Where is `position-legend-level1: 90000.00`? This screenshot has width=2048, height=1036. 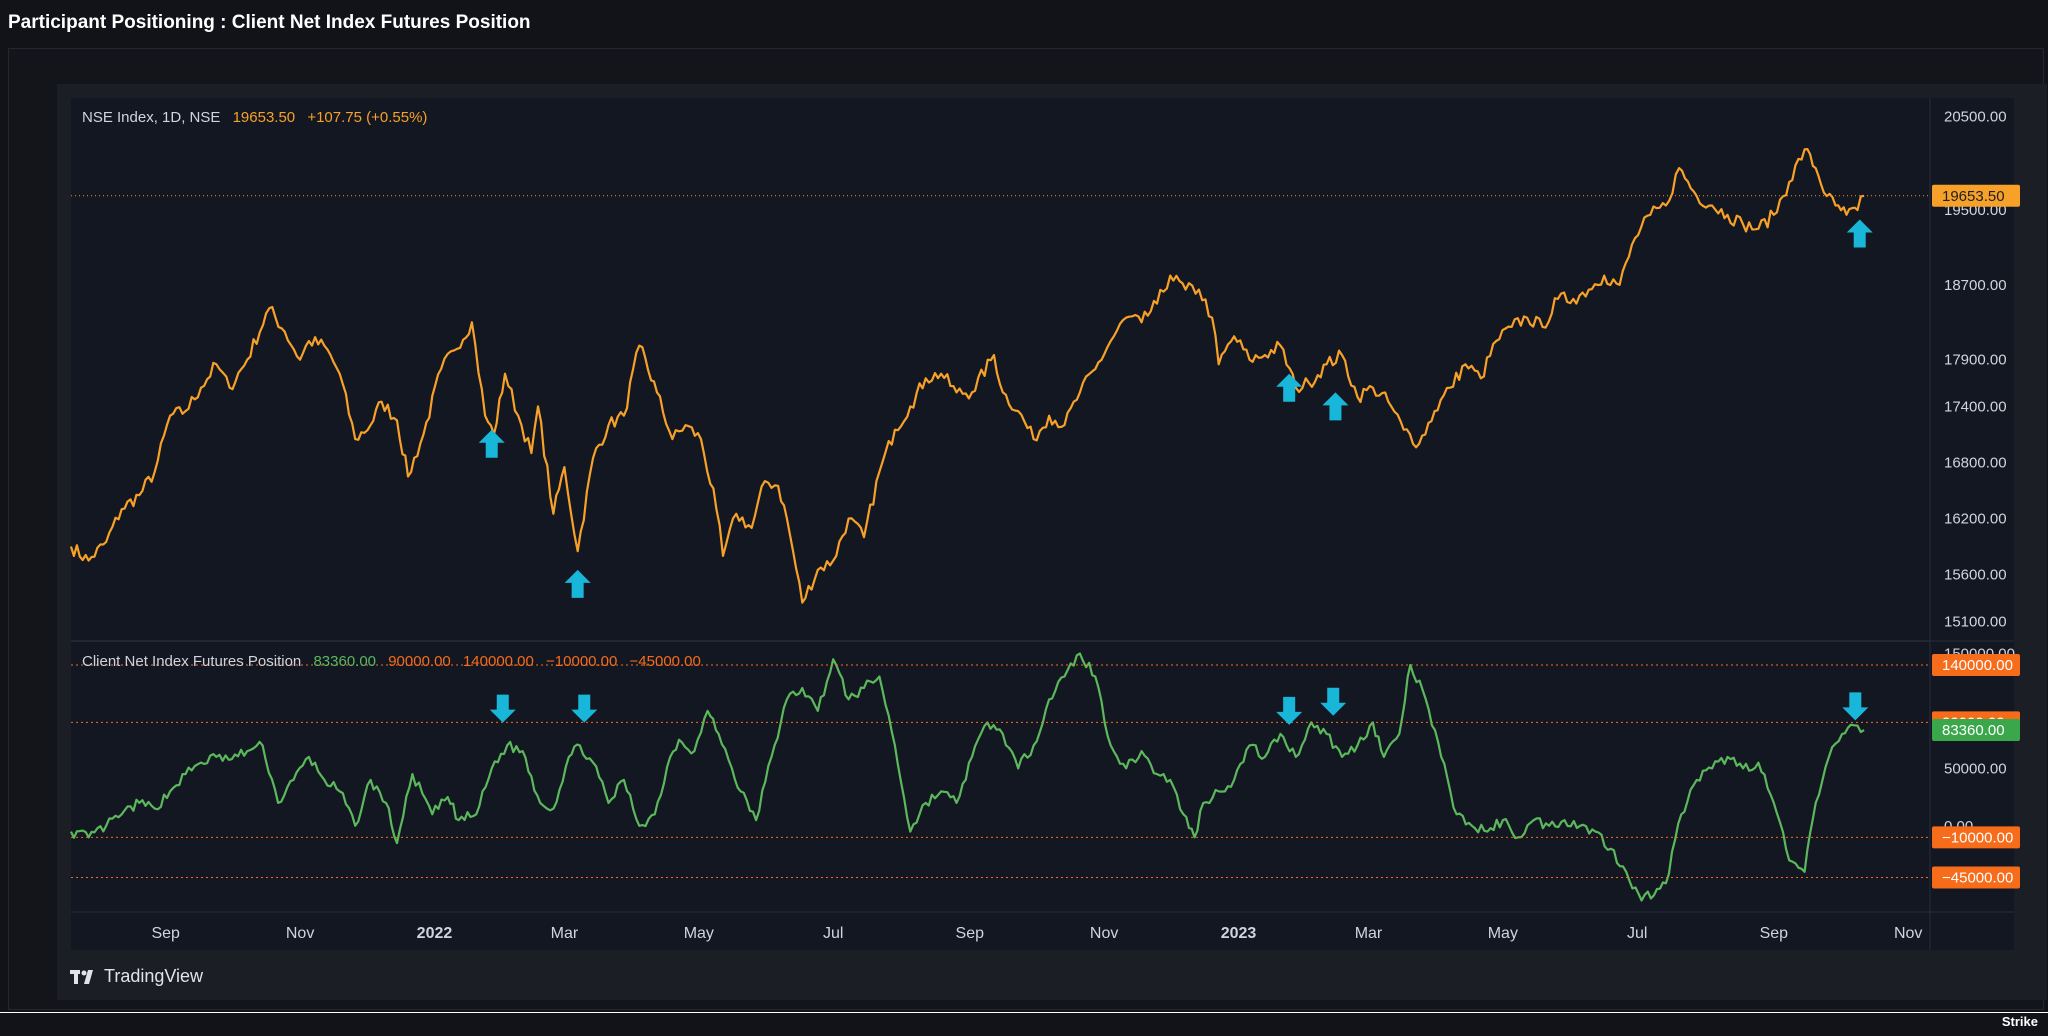 position-legend-level1: 90000.00 is located at coordinates (419, 661).